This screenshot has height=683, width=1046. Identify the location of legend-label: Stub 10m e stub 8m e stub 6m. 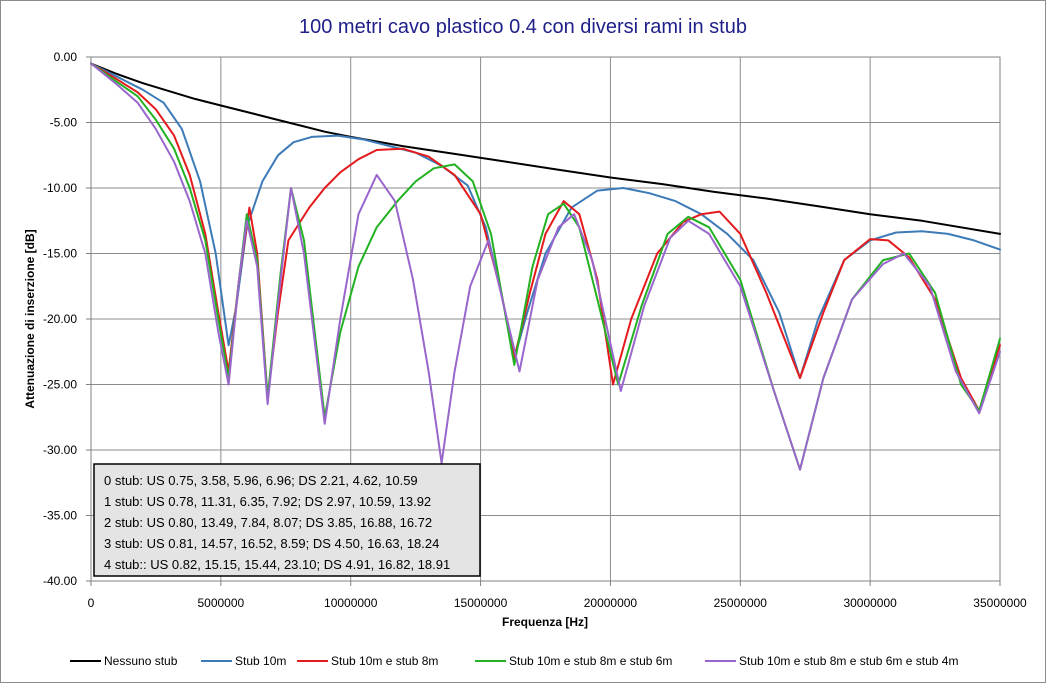
(590, 661).